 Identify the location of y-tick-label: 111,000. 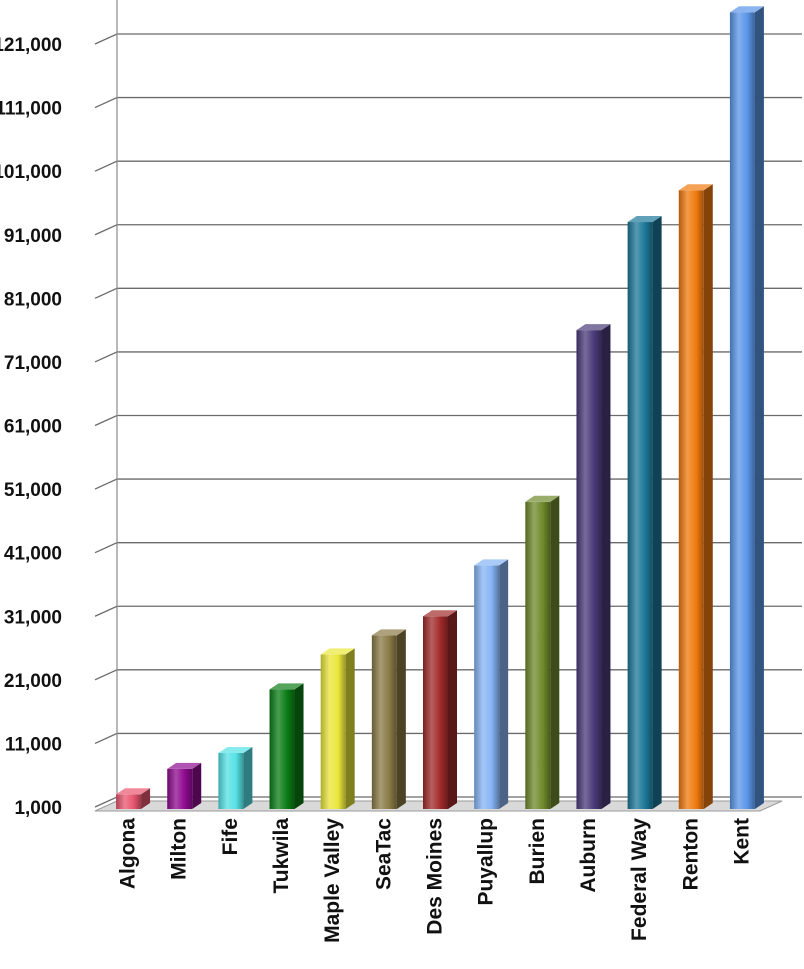
(31, 109).